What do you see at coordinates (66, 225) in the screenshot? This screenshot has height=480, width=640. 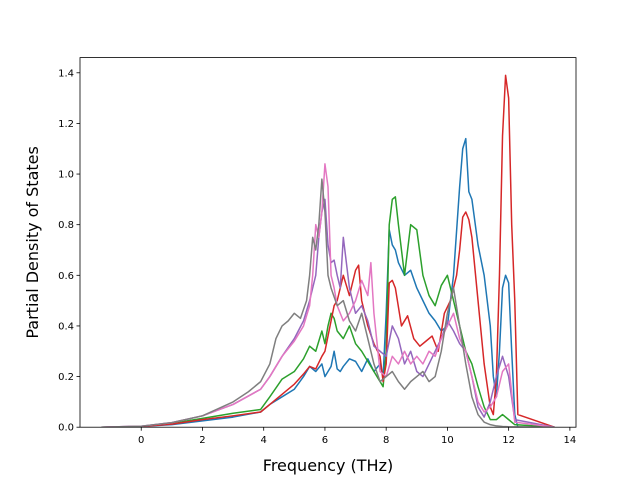 I see `y-tick-label: 0.8` at bounding box center [66, 225].